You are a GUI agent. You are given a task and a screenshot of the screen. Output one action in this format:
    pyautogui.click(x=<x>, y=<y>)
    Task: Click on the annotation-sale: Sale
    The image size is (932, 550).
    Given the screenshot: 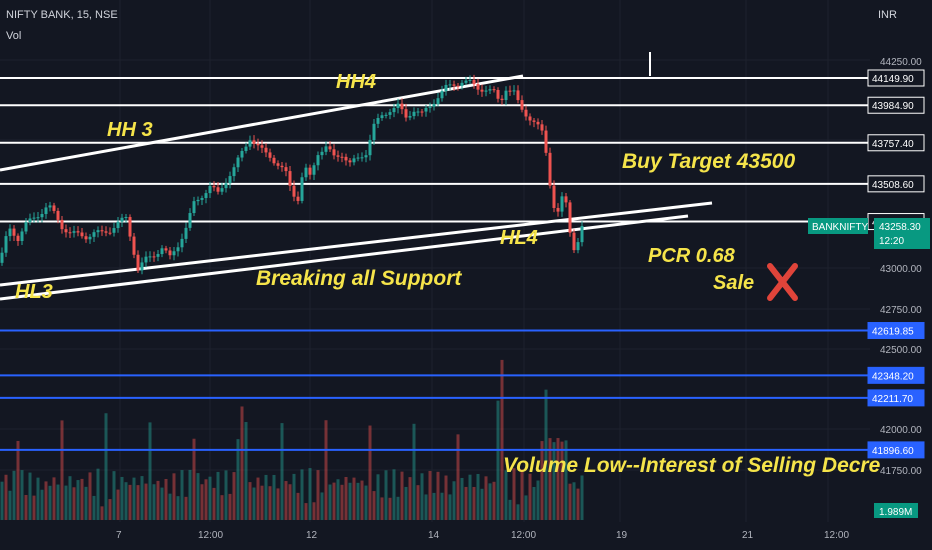 What is the action you would take?
    pyautogui.click(x=733, y=283)
    